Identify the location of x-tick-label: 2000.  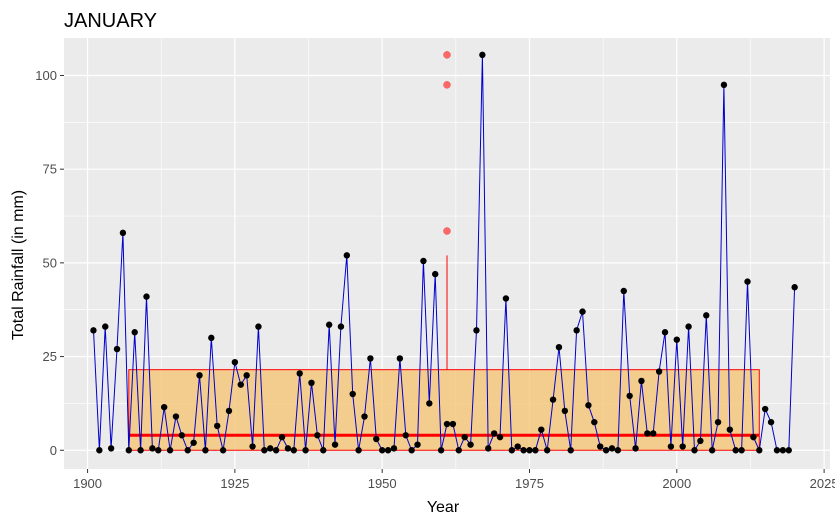
(676, 483).